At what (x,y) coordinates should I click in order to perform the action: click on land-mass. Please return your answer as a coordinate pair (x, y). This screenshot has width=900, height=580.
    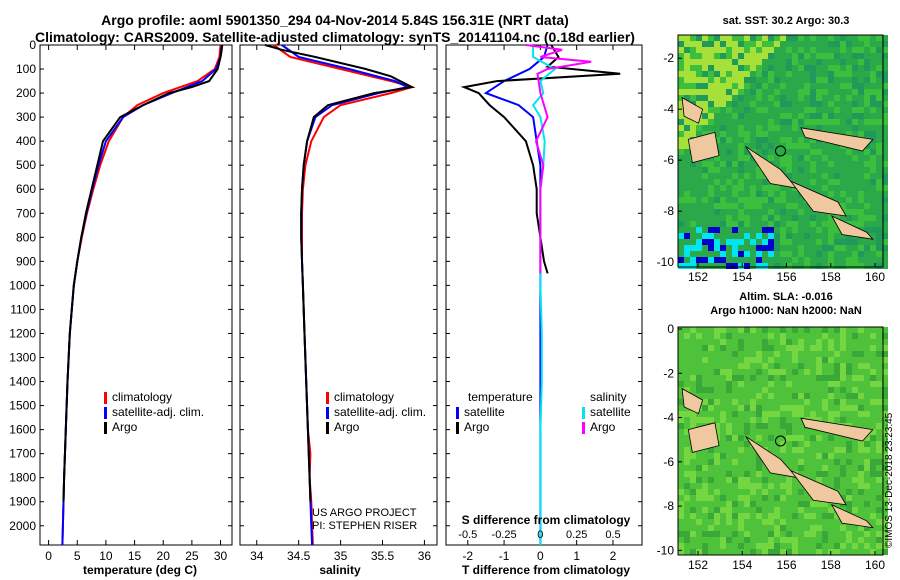
    Looking at the image, I should click on (703, 437).